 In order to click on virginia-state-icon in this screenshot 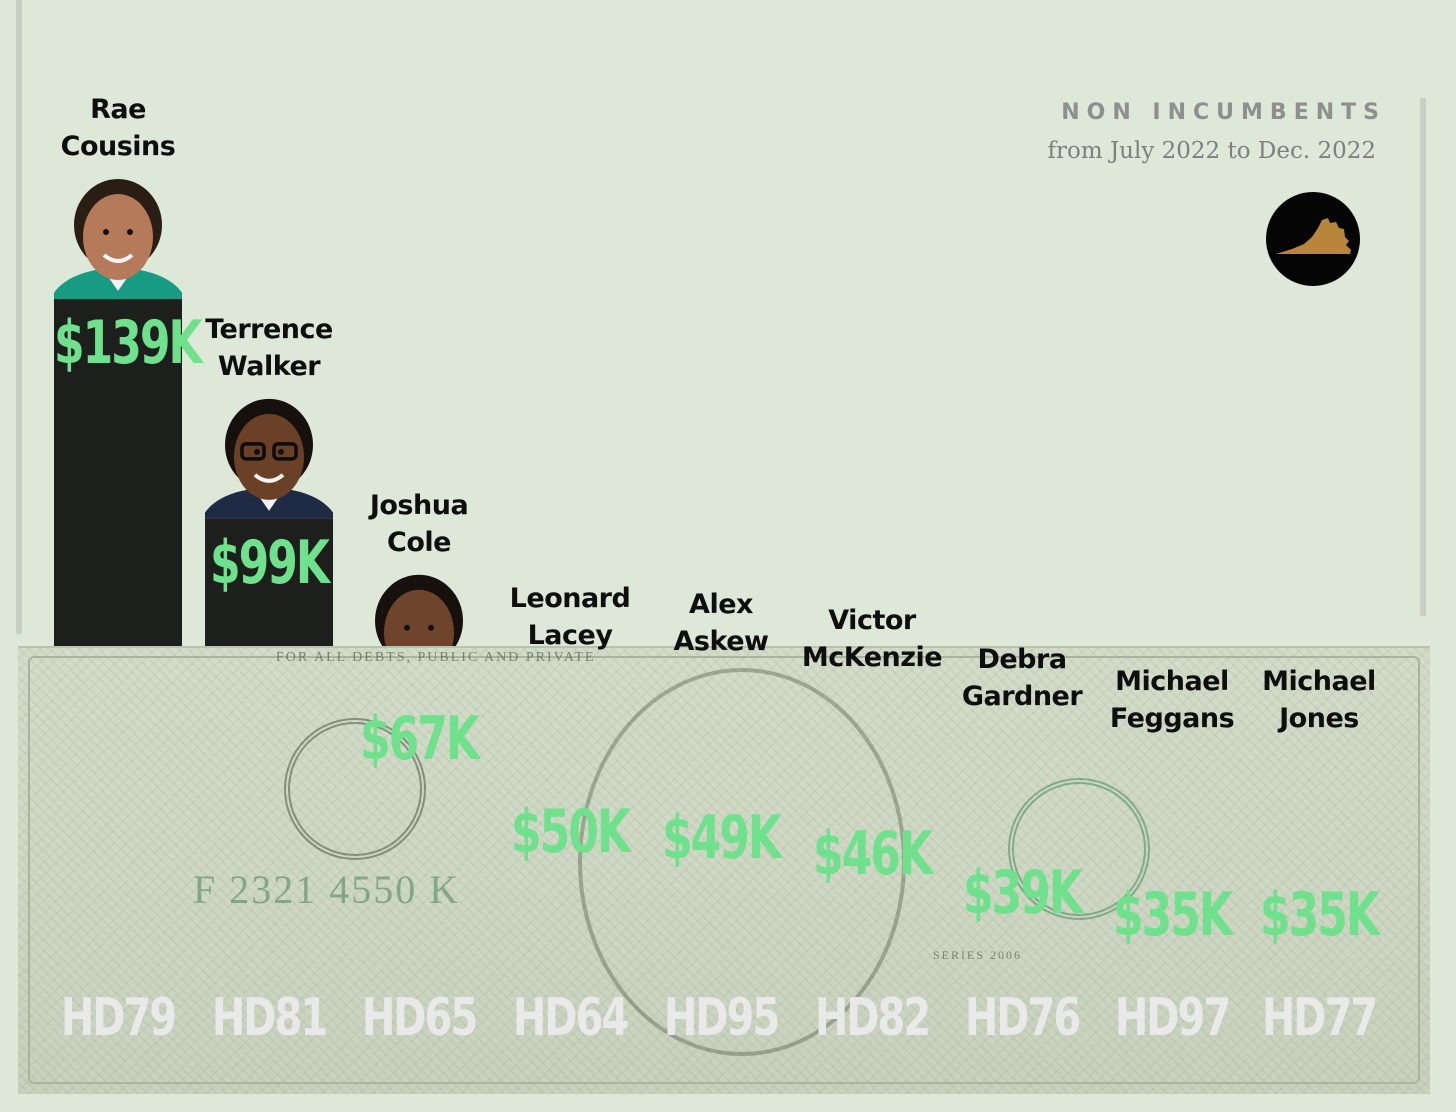, I will do `click(1313, 239)`.